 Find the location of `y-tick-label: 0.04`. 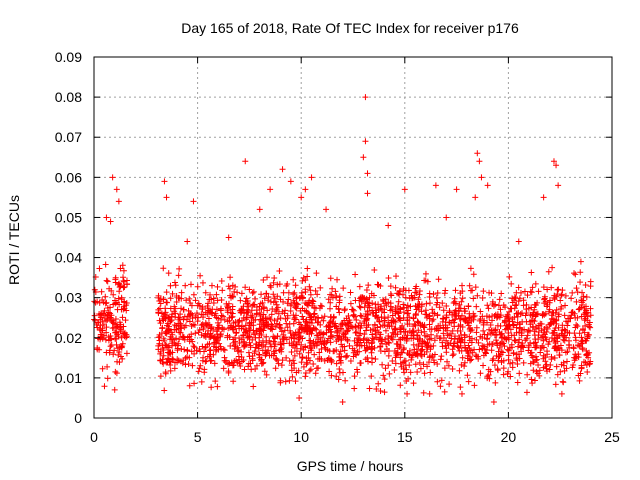

y-tick-label: 0.04 is located at coordinates (68, 258).